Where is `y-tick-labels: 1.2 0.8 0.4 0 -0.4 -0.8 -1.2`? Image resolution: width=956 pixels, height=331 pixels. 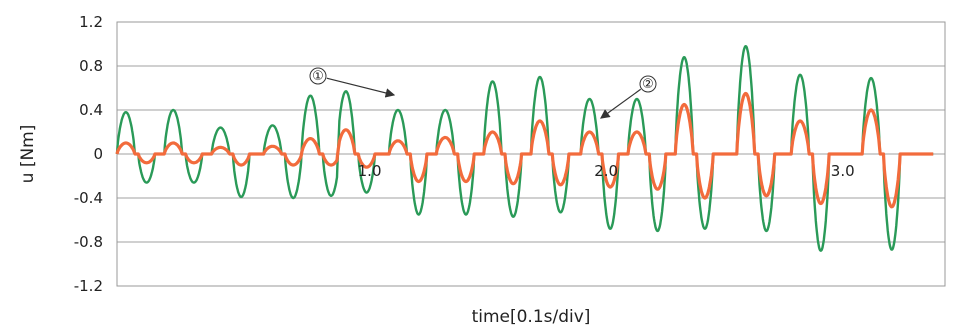
y-tick-labels: 1.2 0.8 0.4 0 -0.4 -0.8 -1.2 is located at coordinates (88, 154).